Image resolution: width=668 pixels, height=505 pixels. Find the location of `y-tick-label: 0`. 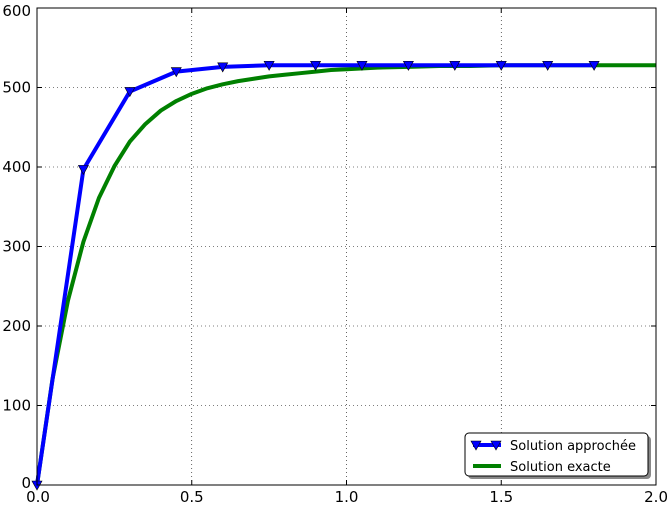

y-tick-label: 0 is located at coordinates (26, 483).